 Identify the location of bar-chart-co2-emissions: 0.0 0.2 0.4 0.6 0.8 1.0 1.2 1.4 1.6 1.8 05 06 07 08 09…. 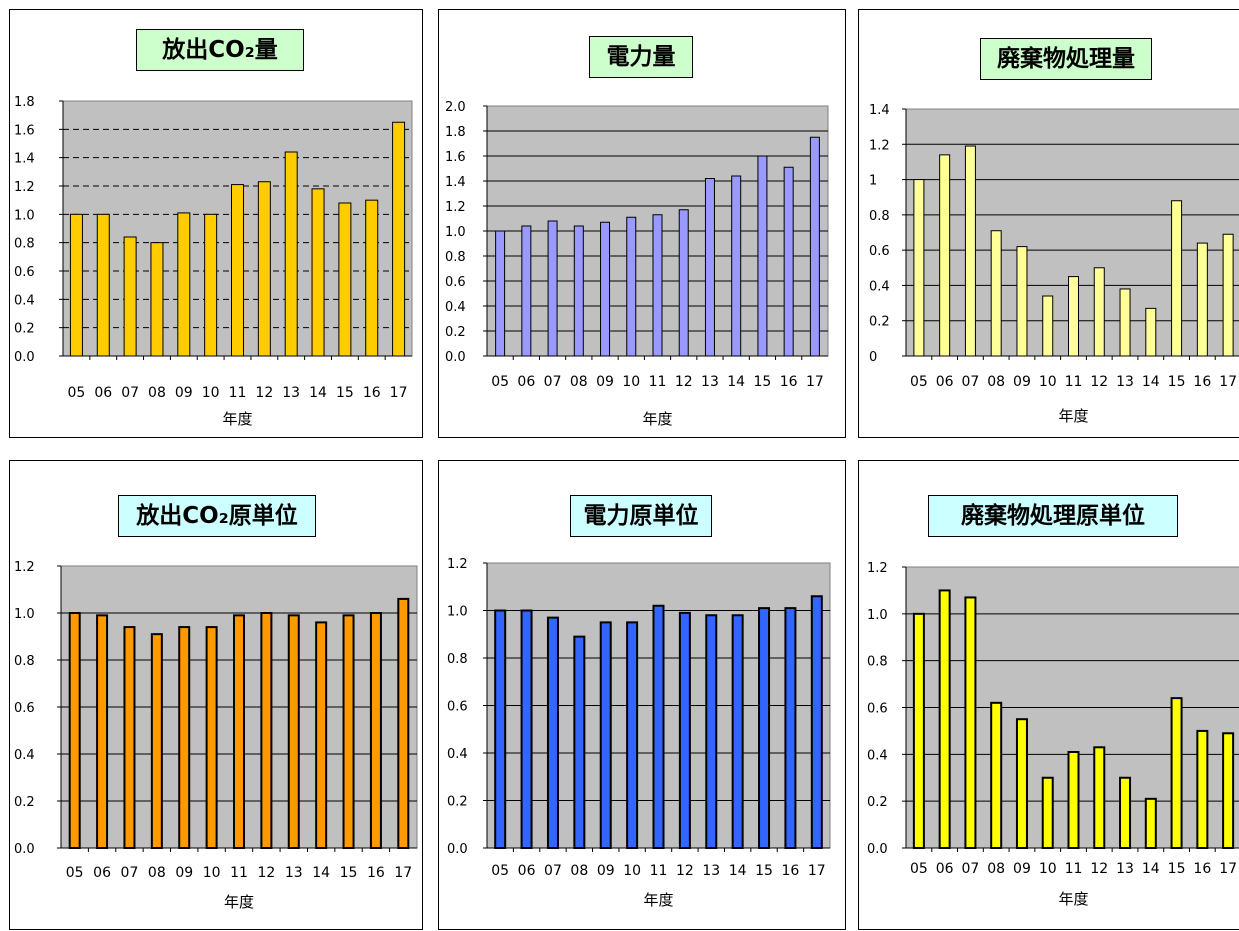
(213, 261).